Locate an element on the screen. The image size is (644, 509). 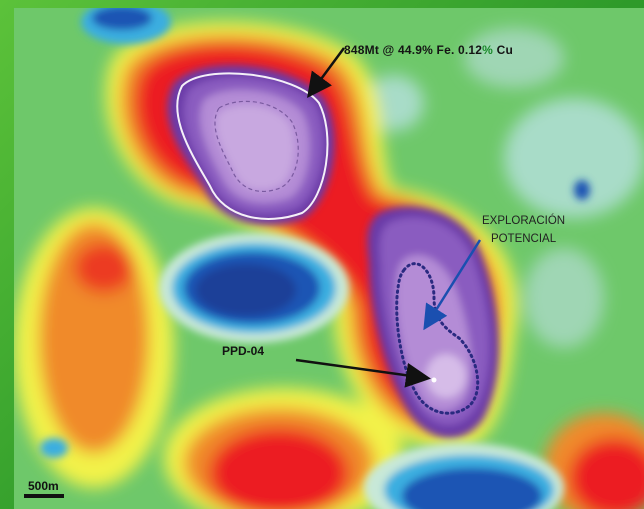
scale-bar is located at coordinates (44, 496).